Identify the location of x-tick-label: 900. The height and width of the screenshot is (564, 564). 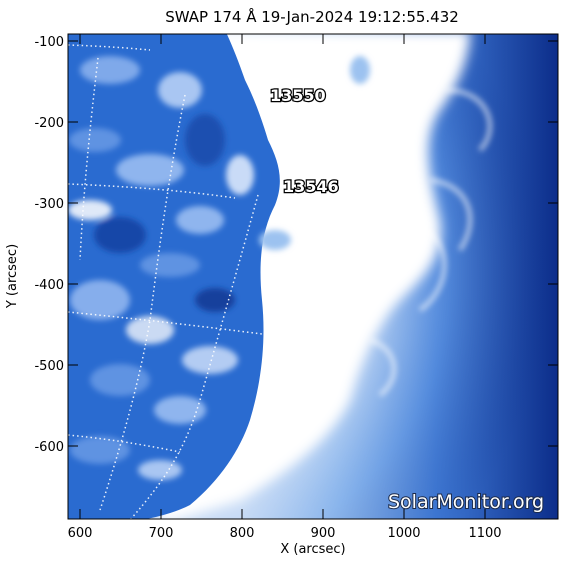
(323, 533).